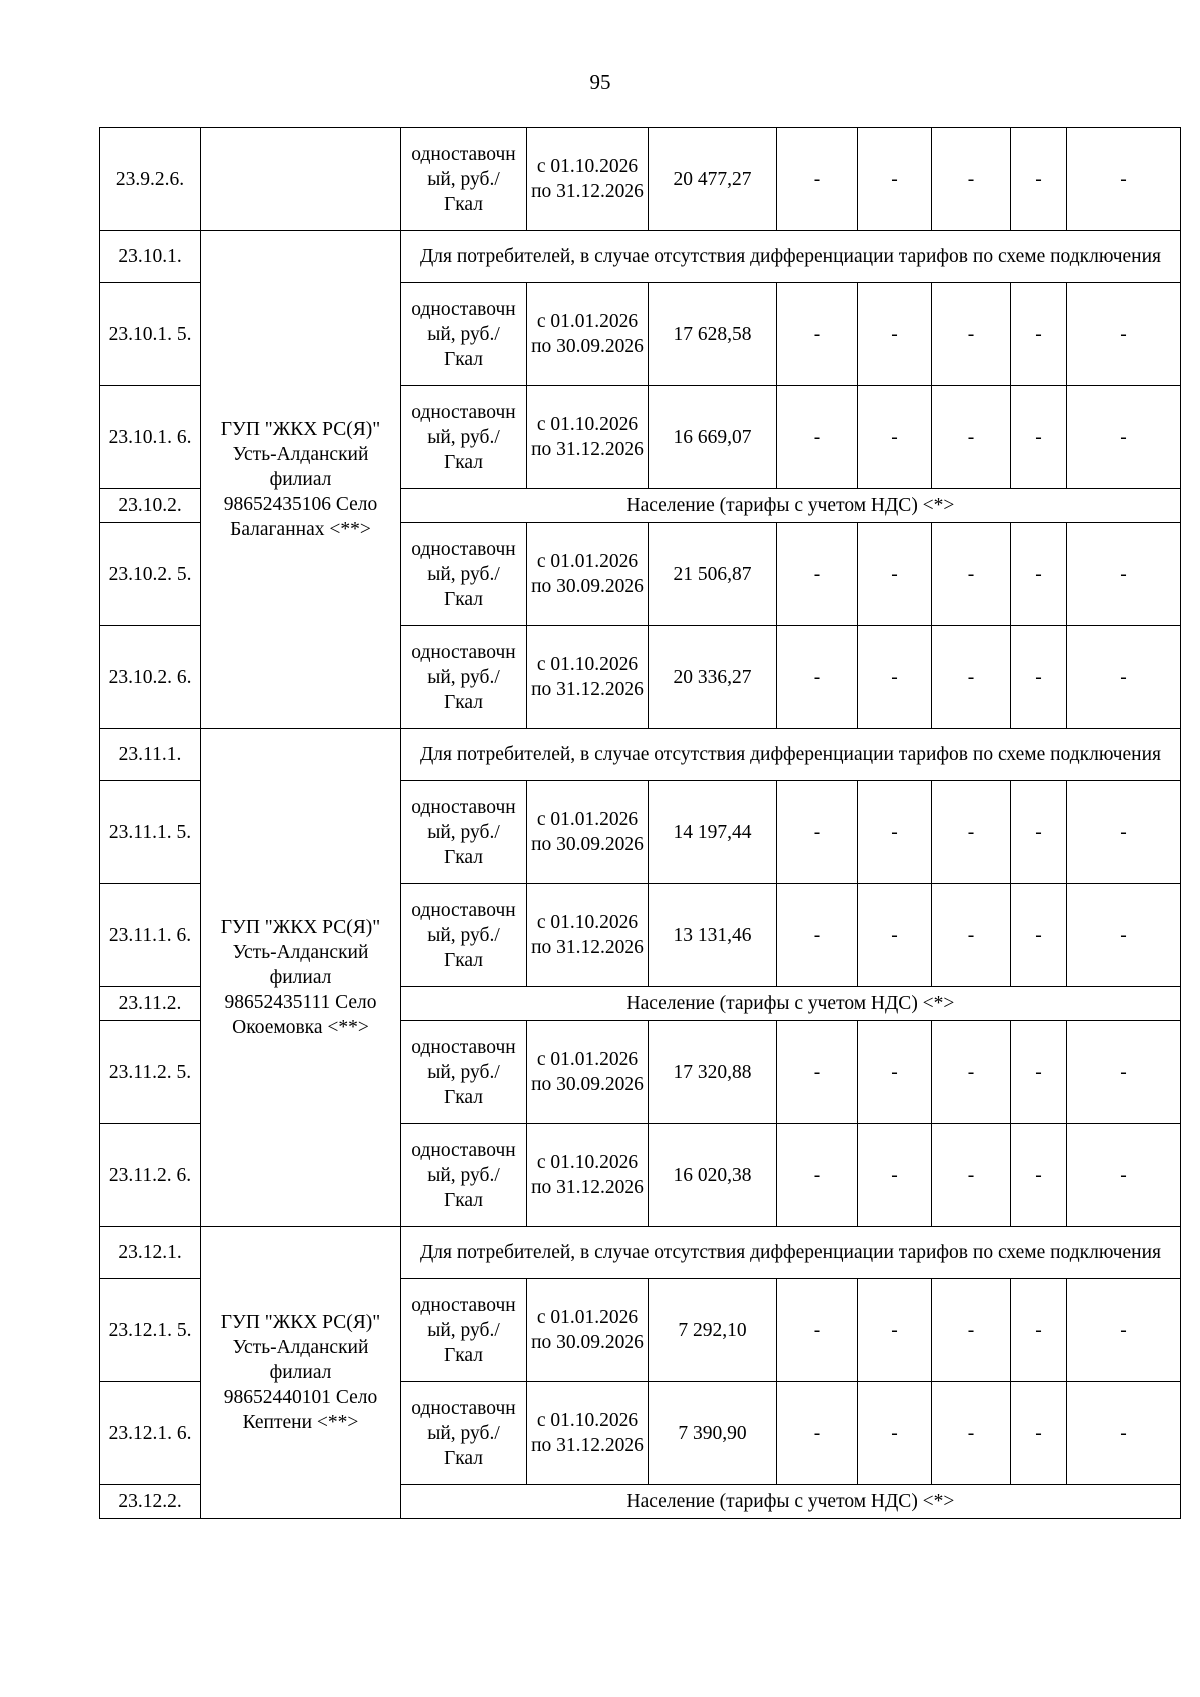  What do you see at coordinates (300, 179) in the screenshot?
I see `organization-cell` at bounding box center [300, 179].